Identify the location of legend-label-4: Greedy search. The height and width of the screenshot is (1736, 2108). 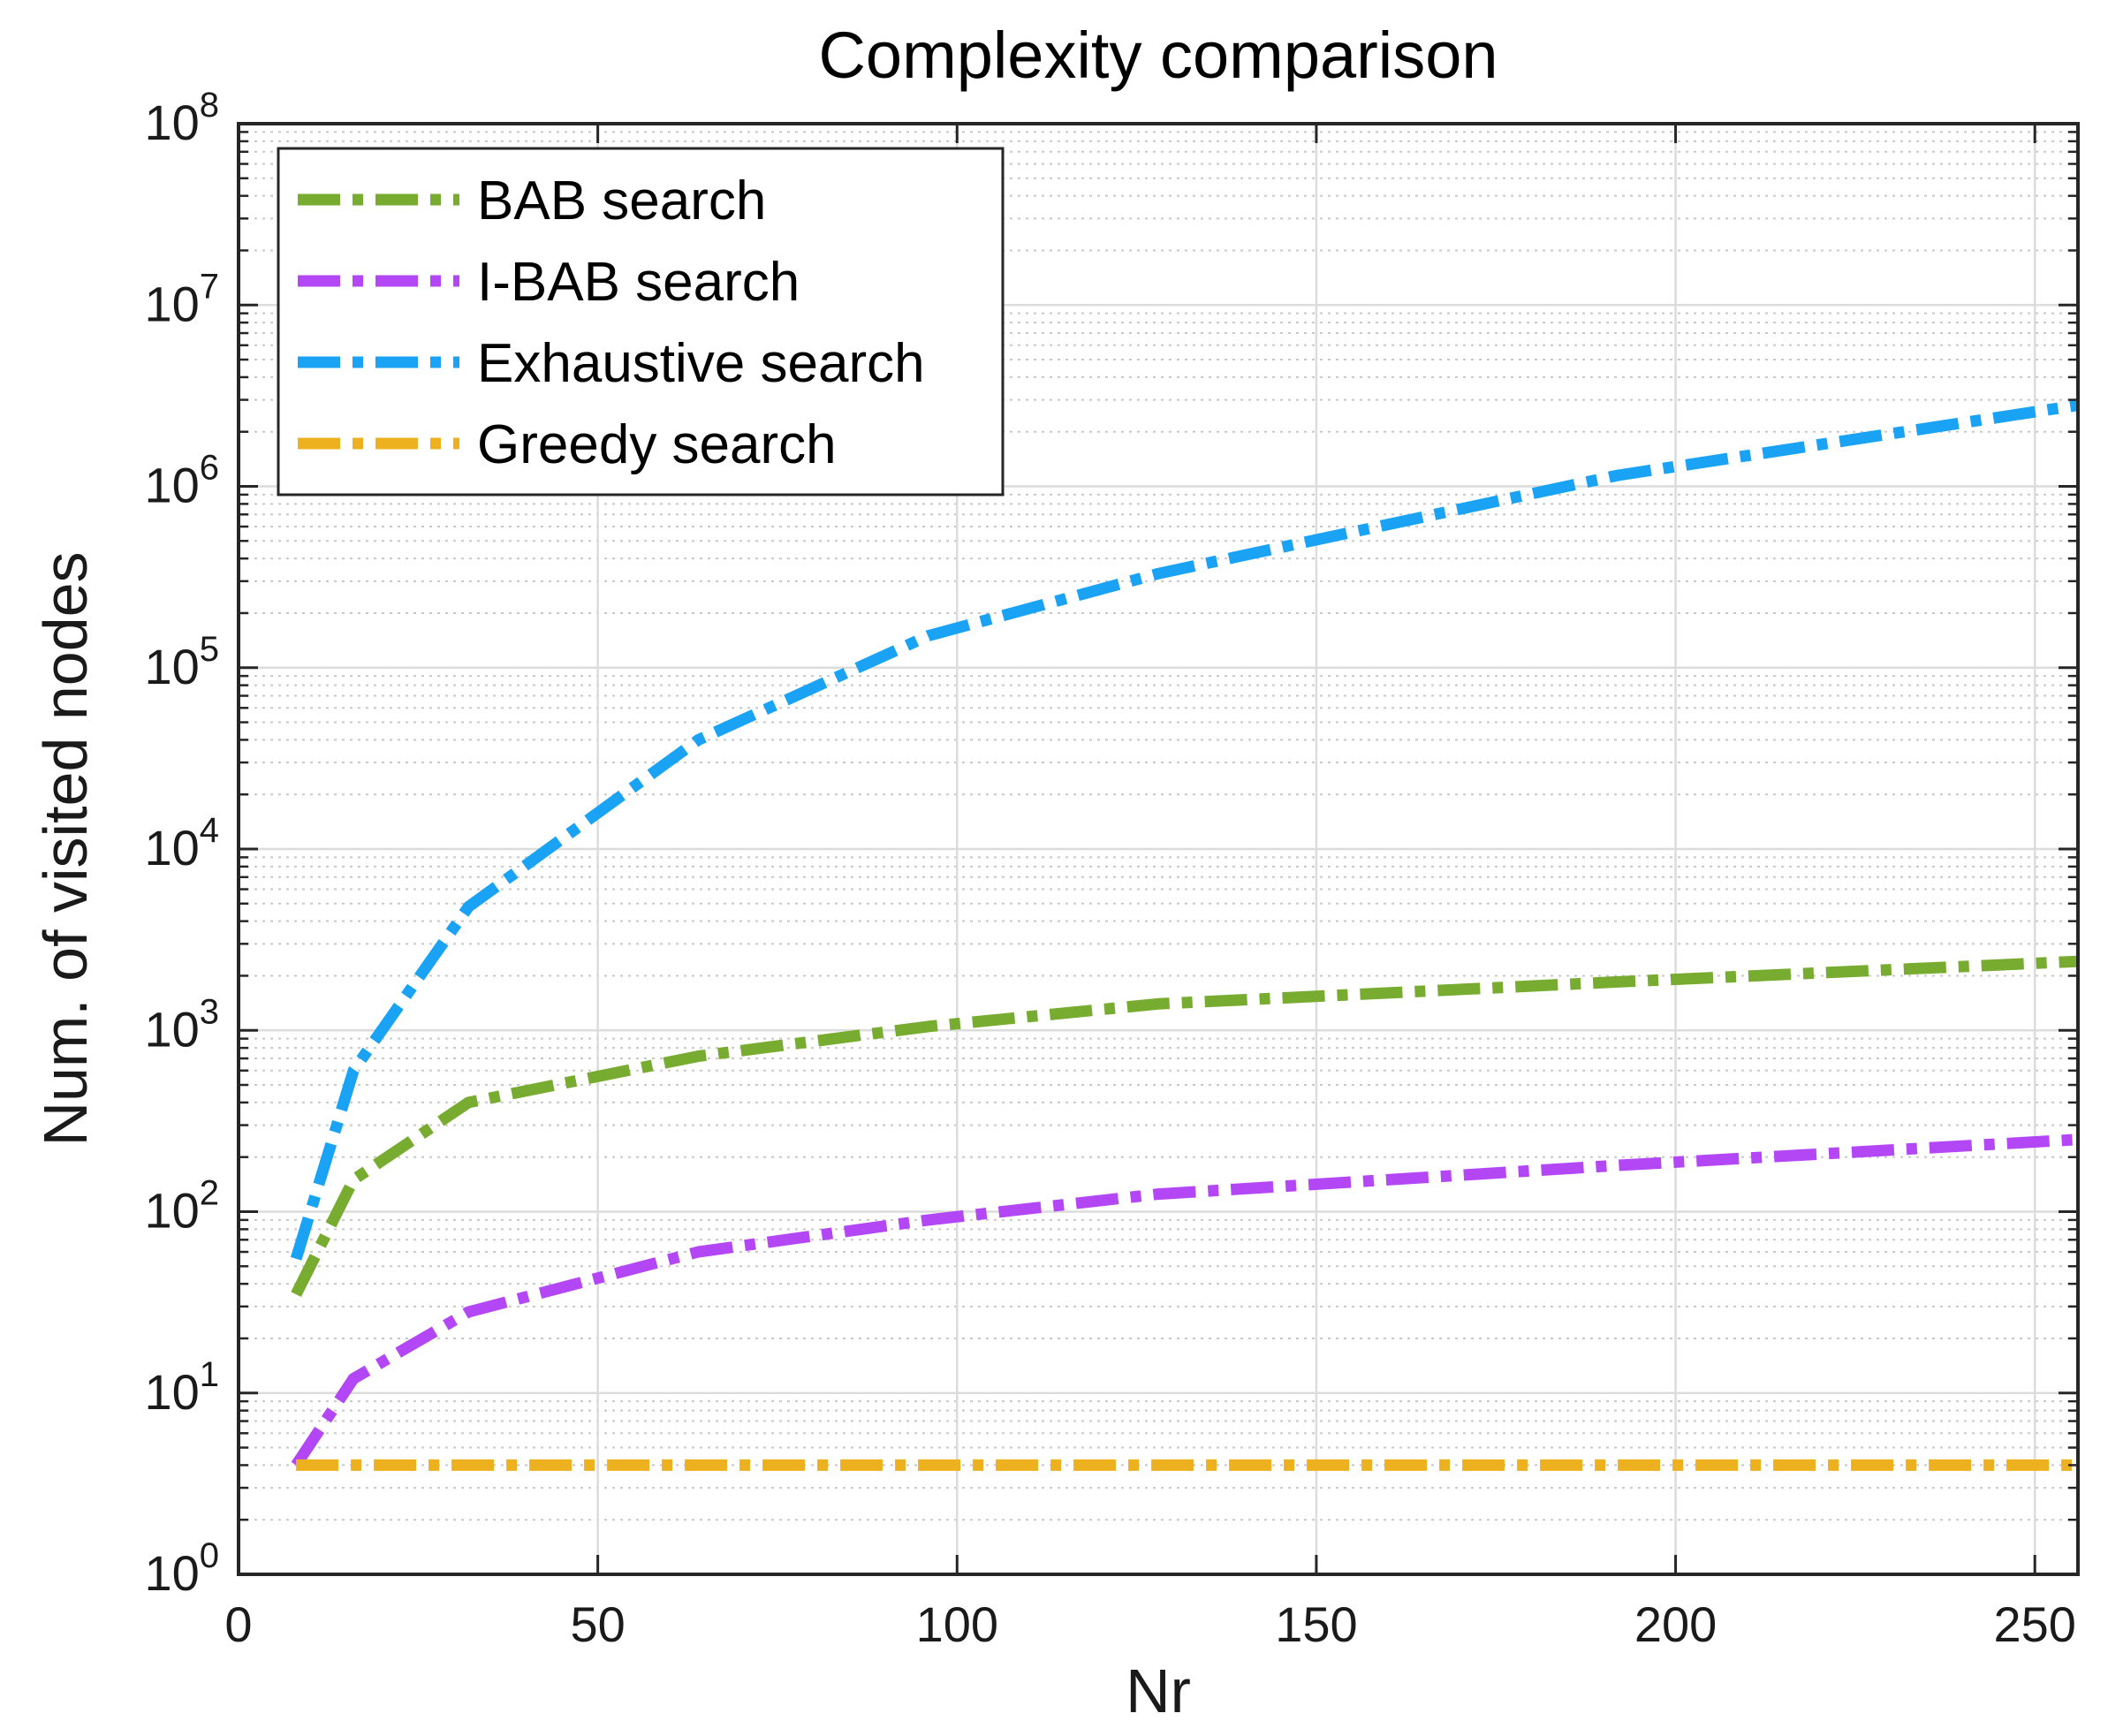
(657, 444).